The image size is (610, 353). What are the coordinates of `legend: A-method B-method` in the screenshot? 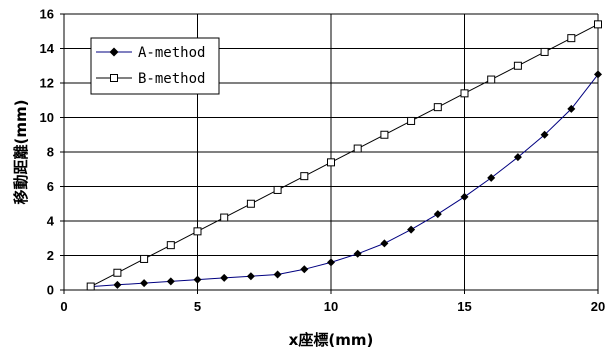 It's located at (155, 66).